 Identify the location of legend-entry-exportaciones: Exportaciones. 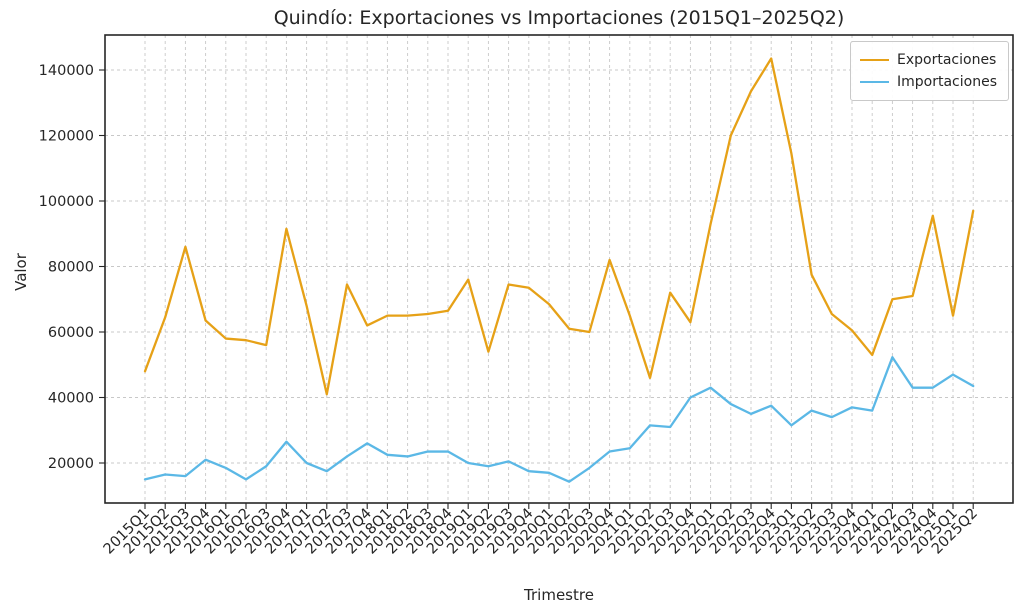
(928, 60).